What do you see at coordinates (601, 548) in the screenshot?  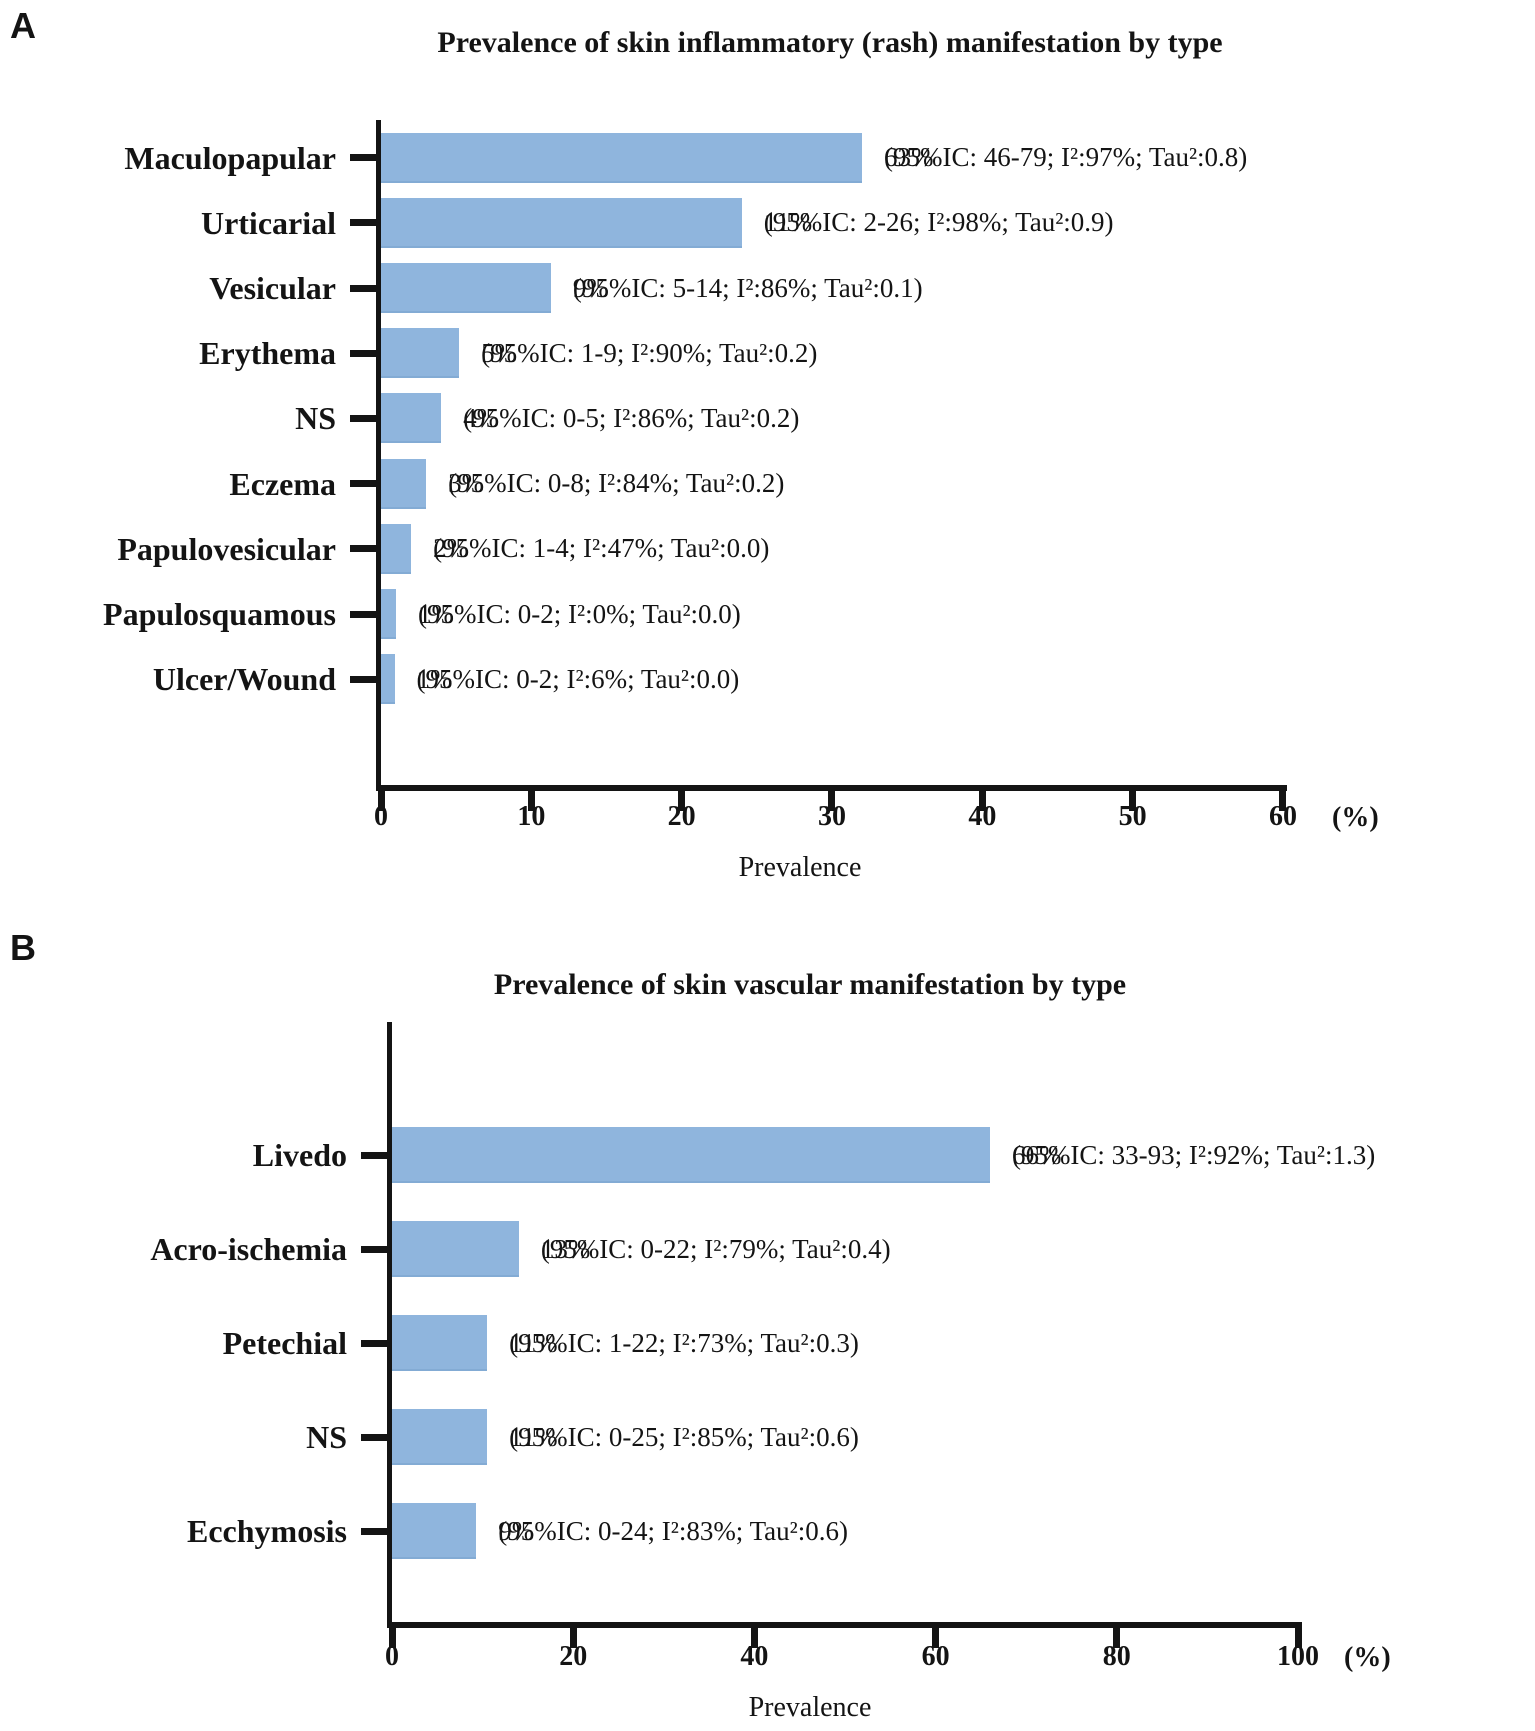 I see `ci-annotation: (95%IC: 1-4; I²:47%; Tau²:0.0)` at bounding box center [601, 548].